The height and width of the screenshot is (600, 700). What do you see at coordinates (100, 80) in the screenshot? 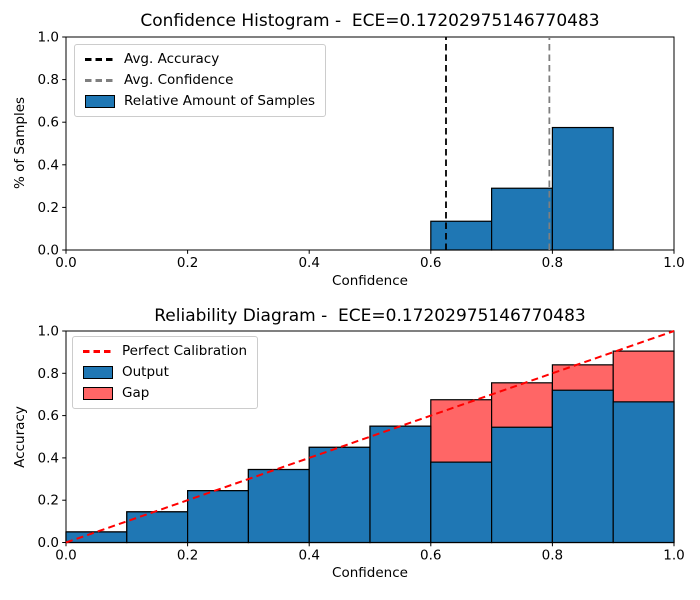
I see `dashed-gray-line-swatch` at bounding box center [100, 80].